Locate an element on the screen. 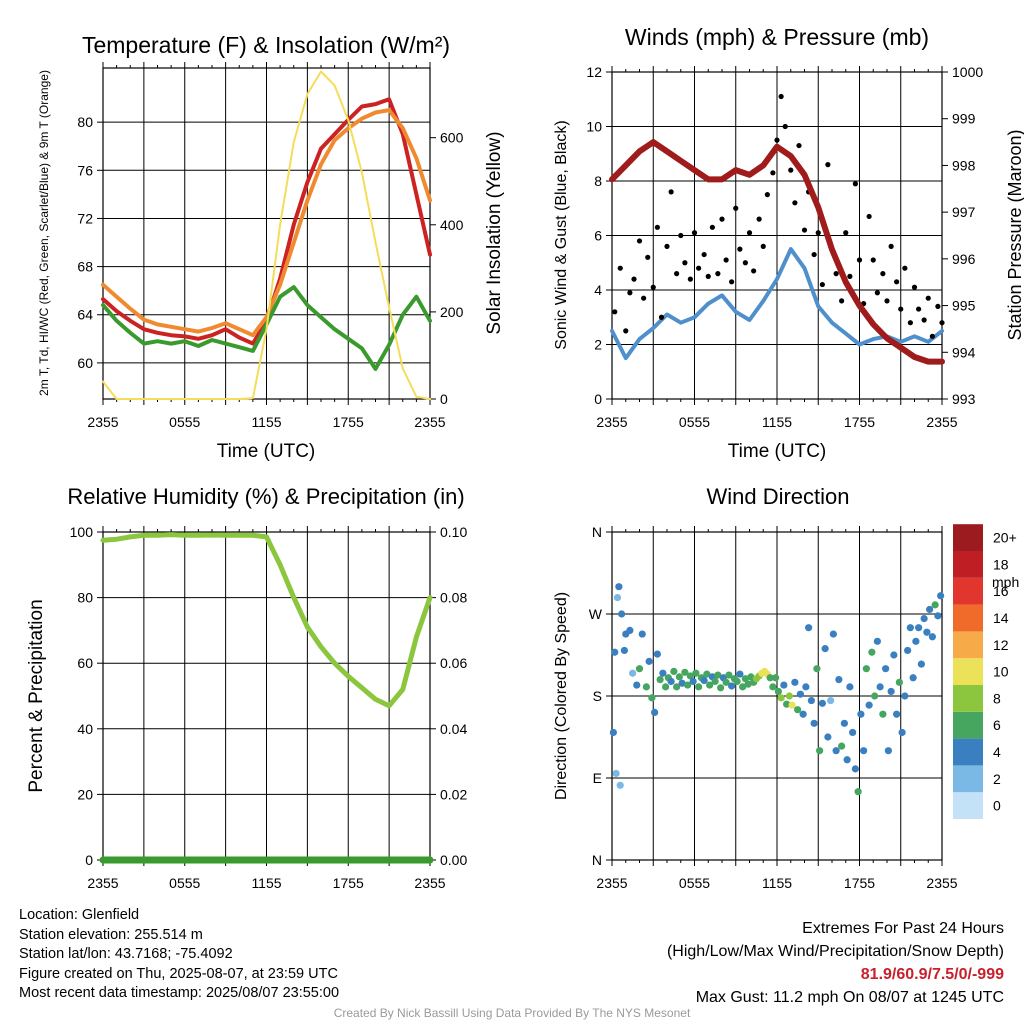 This screenshot has height=1024, width=1024. y-axis-label: Direction (Colored By Speed) is located at coordinates (561, 696).